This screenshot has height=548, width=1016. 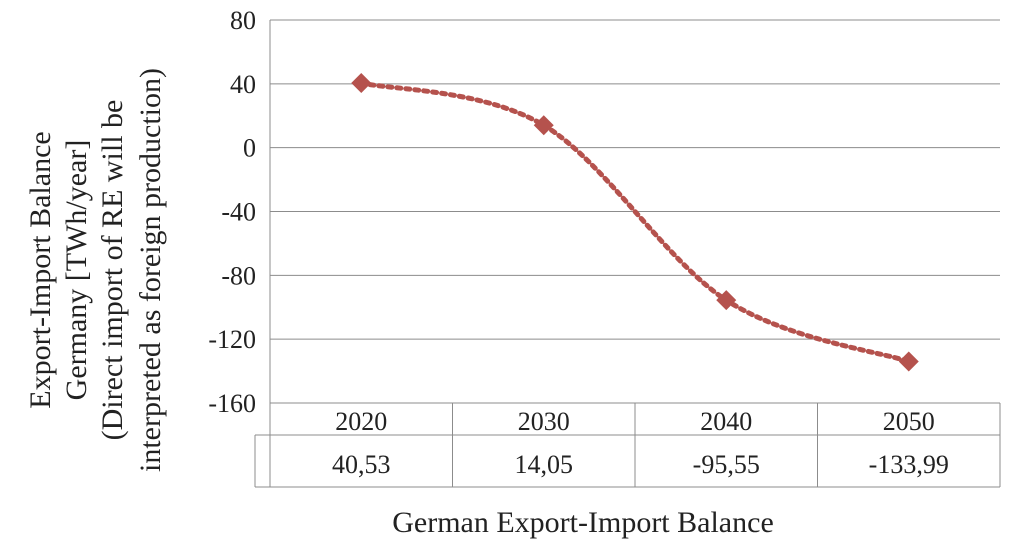 I want to click on data-table-value: -133,99, so click(x=909, y=464).